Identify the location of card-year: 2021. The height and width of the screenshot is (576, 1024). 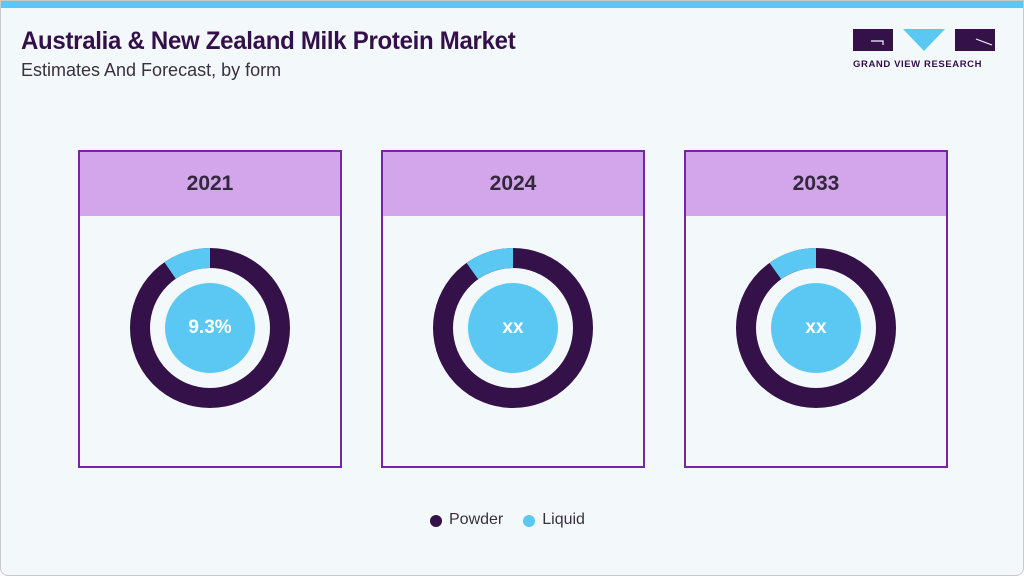
(210, 184).